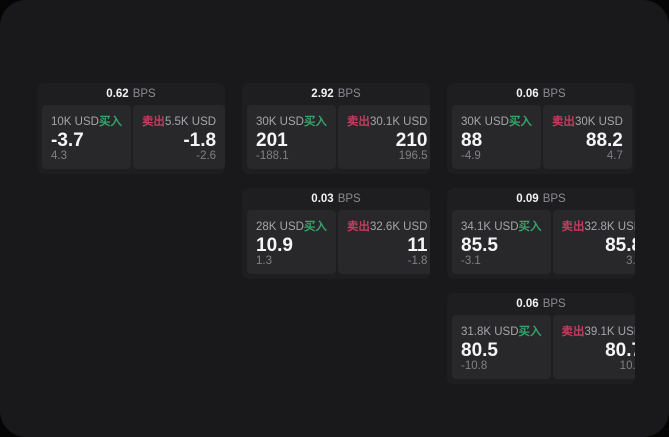  What do you see at coordinates (614, 156) in the screenshot?
I see `sell-delta: 4.7` at bounding box center [614, 156].